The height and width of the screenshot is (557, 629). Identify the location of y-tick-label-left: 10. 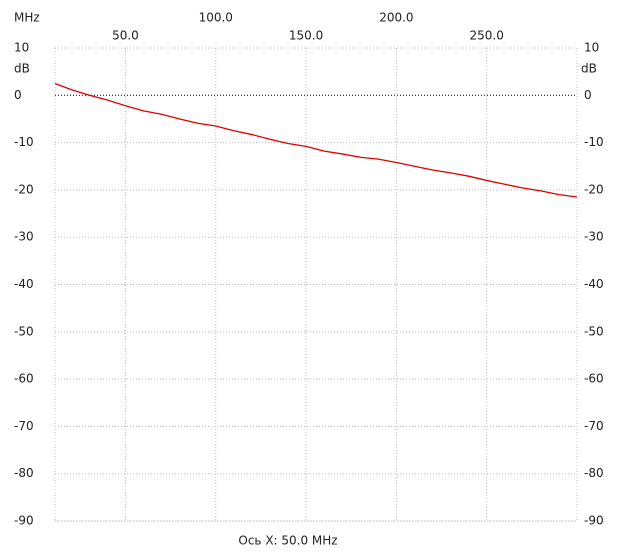
(21, 48).